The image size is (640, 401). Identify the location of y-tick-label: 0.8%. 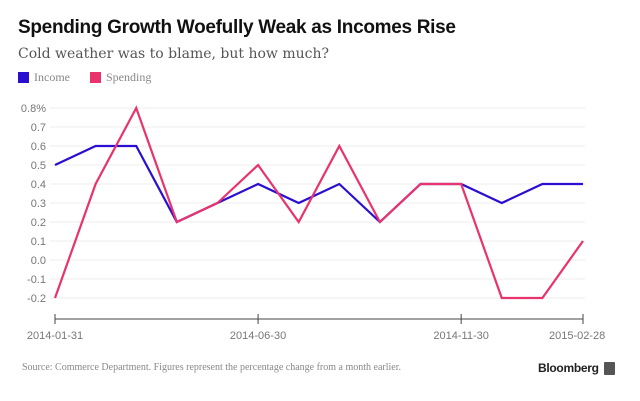
(33, 109).